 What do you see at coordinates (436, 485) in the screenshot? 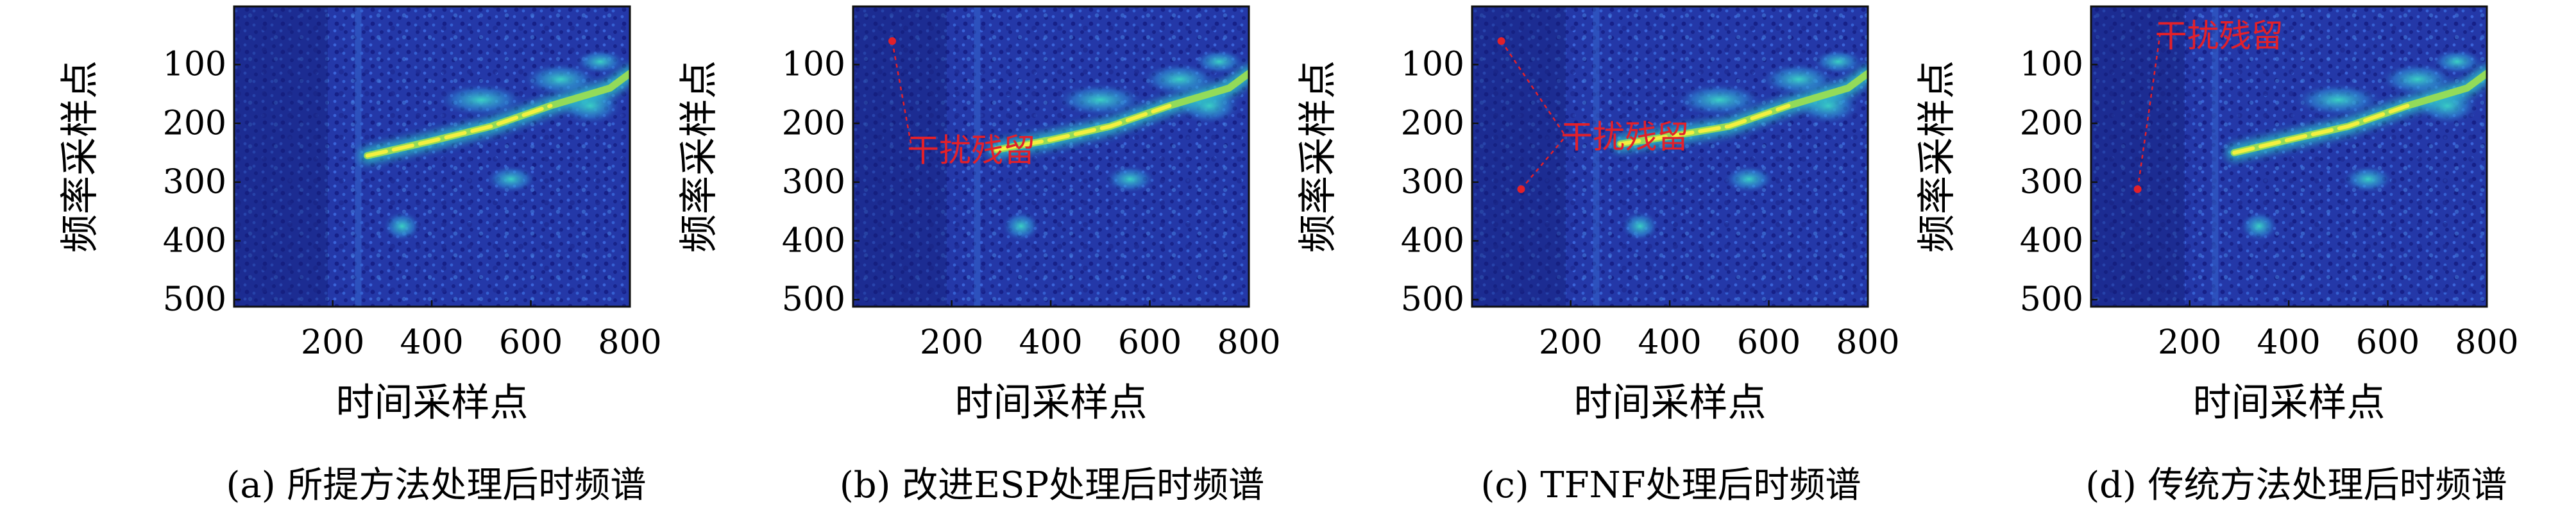
I see `subfigure-caption: (a) 所提方法处理后时频谱` at bounding box center [436, 485].